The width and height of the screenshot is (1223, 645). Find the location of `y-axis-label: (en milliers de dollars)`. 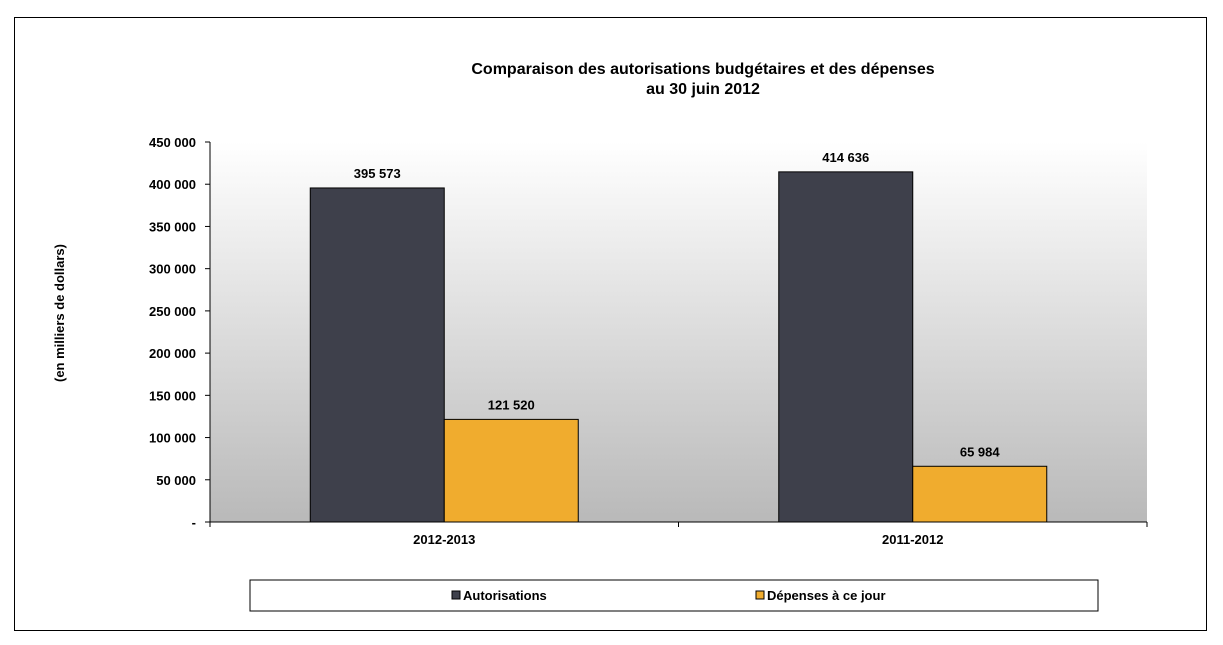

y-axis-label: (en milliers de dollars) is located at coordinates (59, 313).